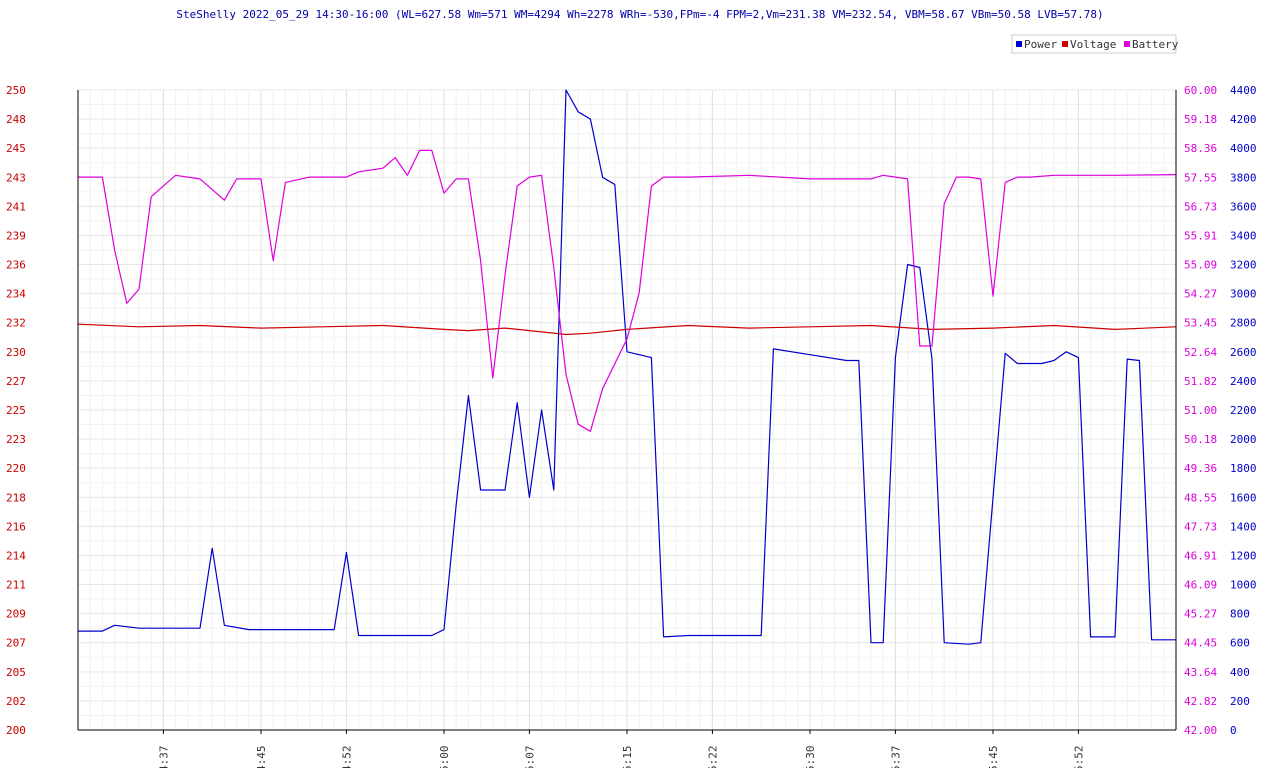 The width and height of the screenshot is (1280, 768). I want to click on battery-tick-label: 44.45, so click(1200, 643).